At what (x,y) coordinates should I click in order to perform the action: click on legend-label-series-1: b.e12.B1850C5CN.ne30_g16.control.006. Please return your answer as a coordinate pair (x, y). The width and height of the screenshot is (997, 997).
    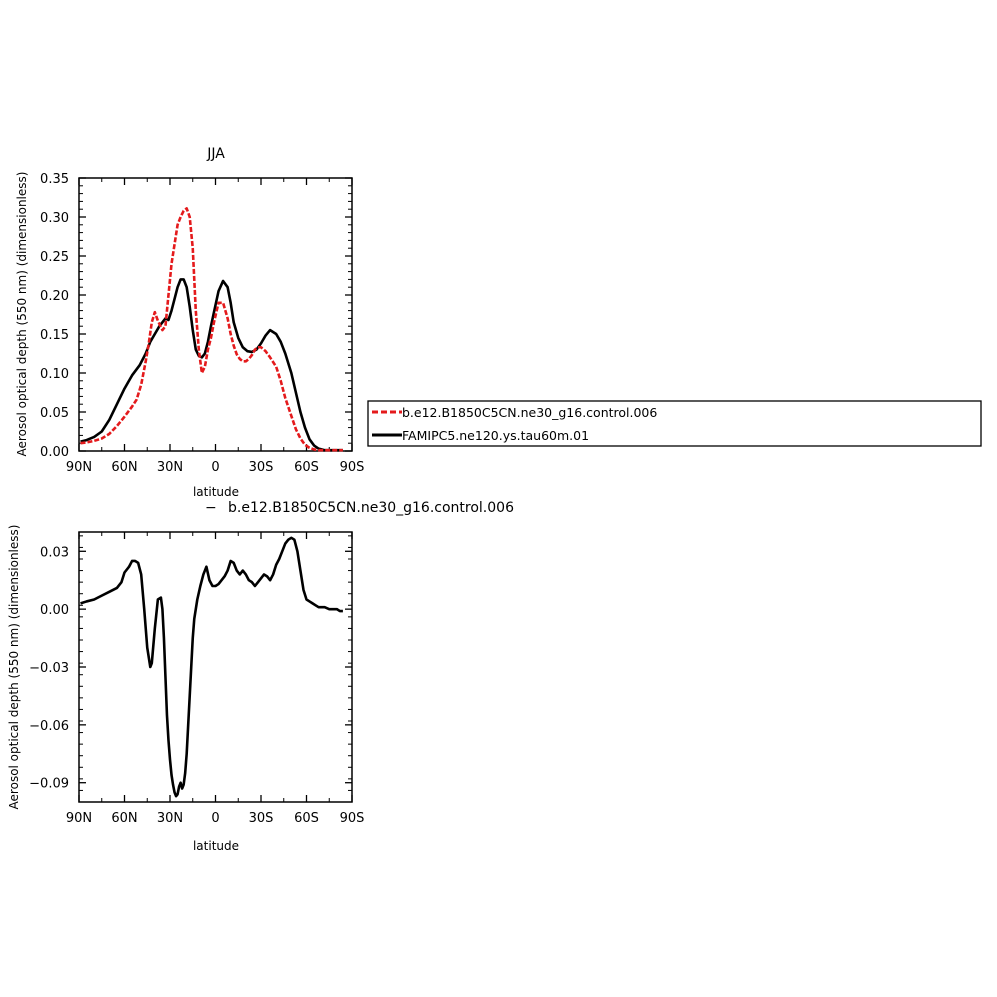
    Looking at the image, I should click on (529, 412).